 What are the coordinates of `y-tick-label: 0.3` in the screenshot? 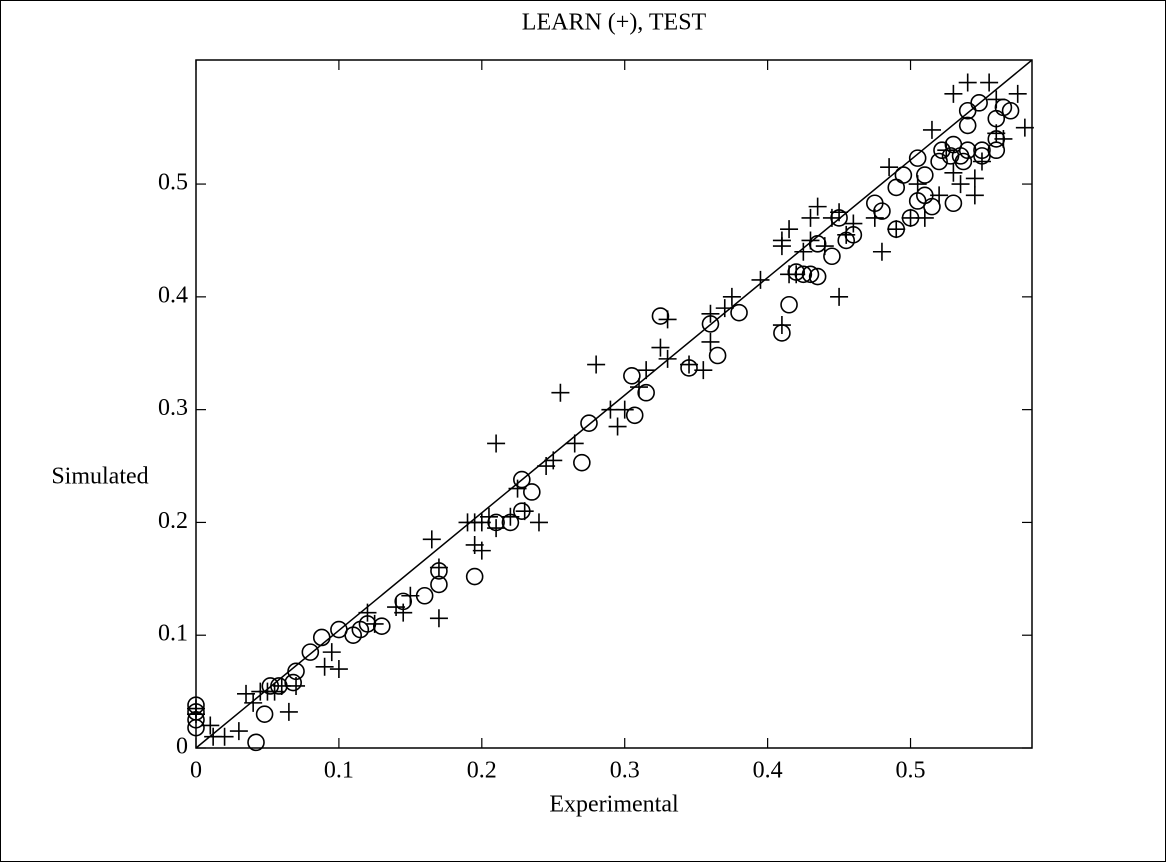 It's located at (173, 408).